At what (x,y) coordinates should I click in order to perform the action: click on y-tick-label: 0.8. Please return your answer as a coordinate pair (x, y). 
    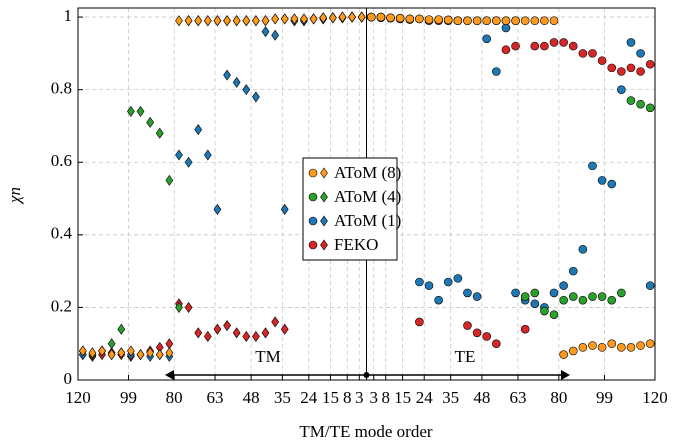
    Looking at the image, I should click on (61, 88).